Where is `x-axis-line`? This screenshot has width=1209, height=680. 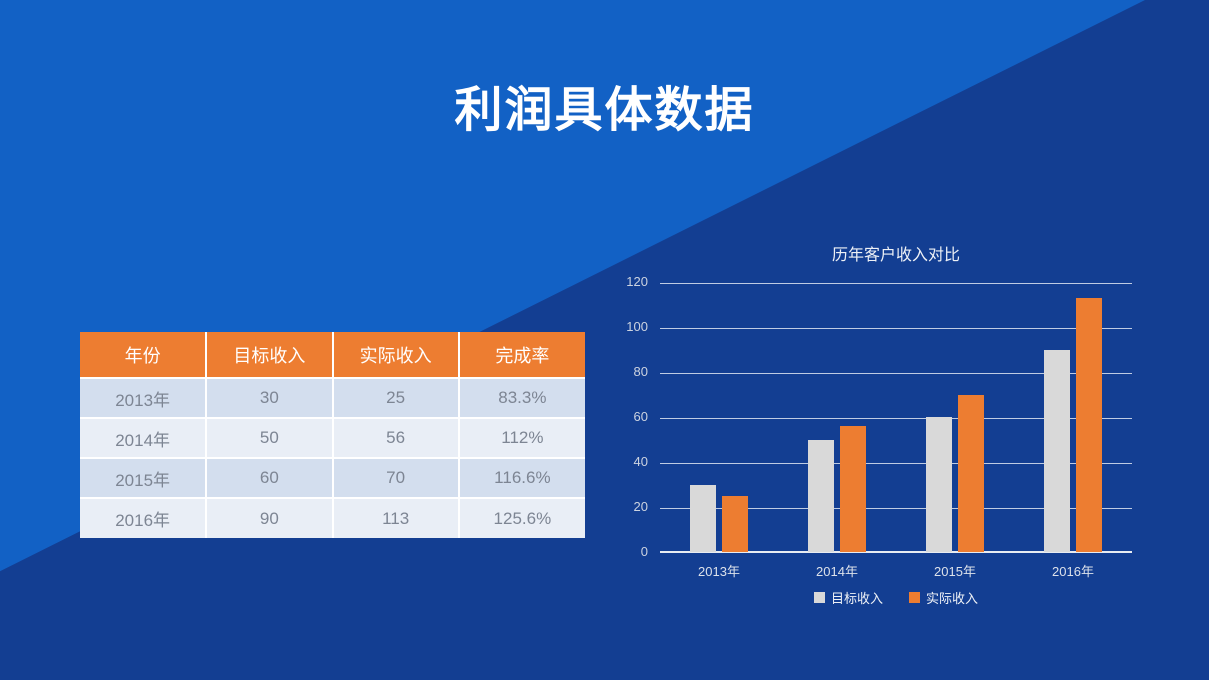
x-axis-line is located at coordinates (896, 552).